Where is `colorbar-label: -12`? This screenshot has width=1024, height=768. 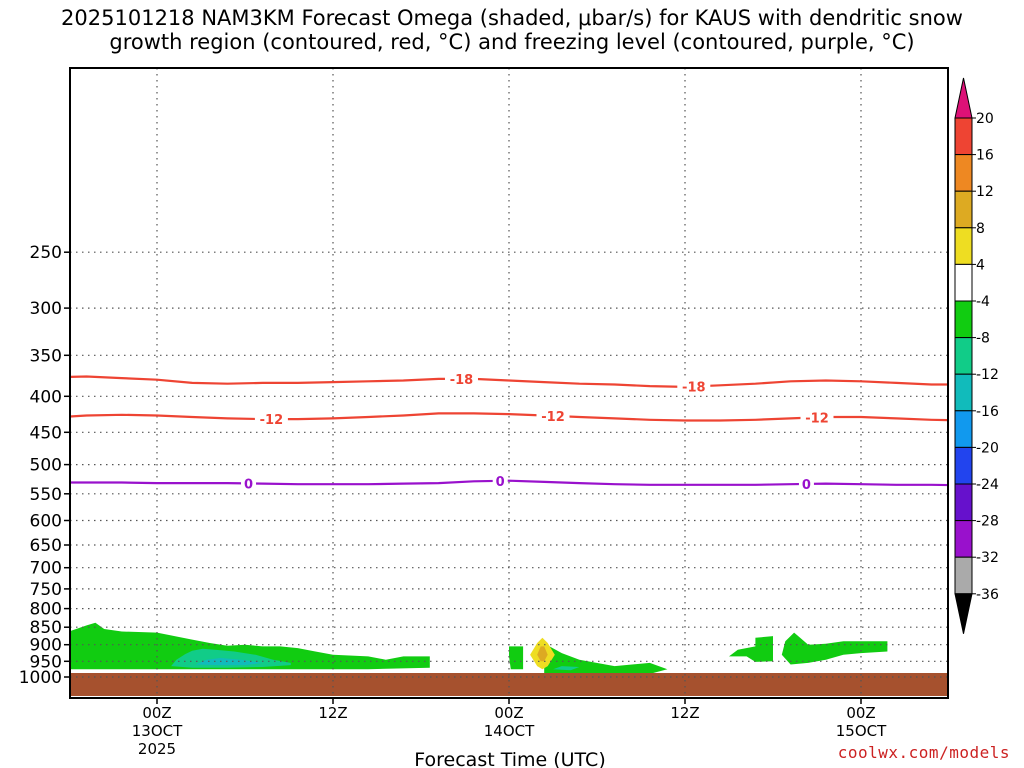
colorbar-label: -12 is located at coordinates (987, 375).